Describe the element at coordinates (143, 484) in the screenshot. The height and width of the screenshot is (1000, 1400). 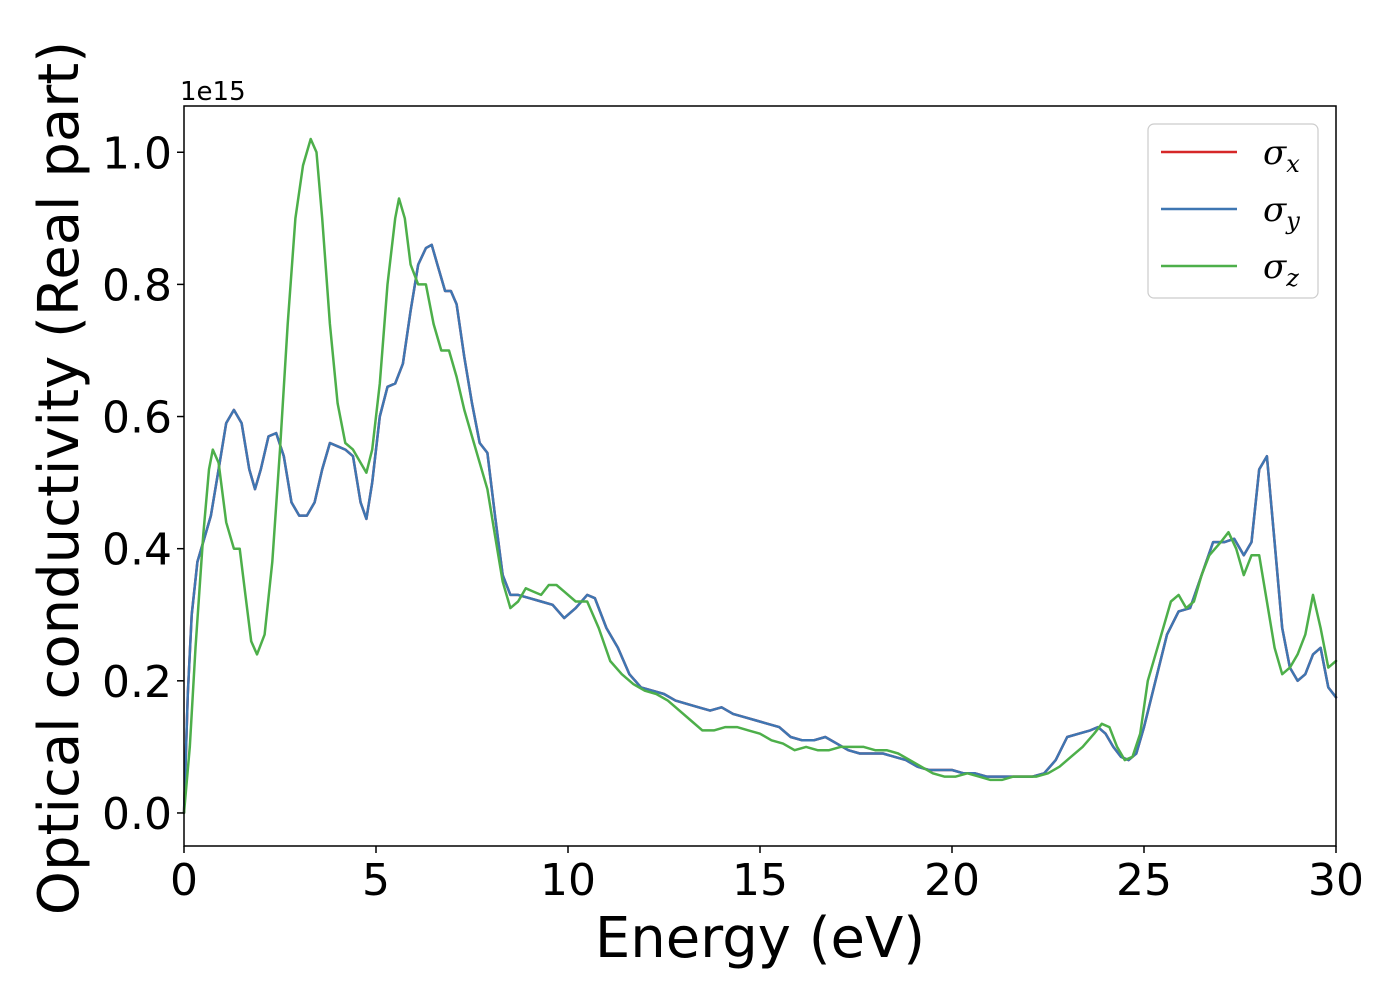
I see `y-axis-ticks: 0.0 0.2 0.4 0.6 0.8 1.0` at that location.